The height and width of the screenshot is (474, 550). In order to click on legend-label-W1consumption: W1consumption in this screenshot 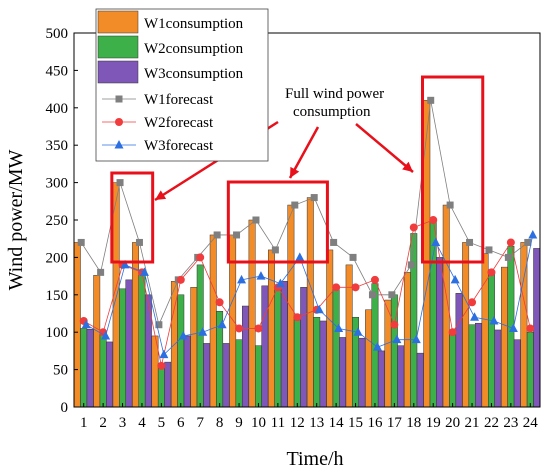, I will do `click(194, 24)`.